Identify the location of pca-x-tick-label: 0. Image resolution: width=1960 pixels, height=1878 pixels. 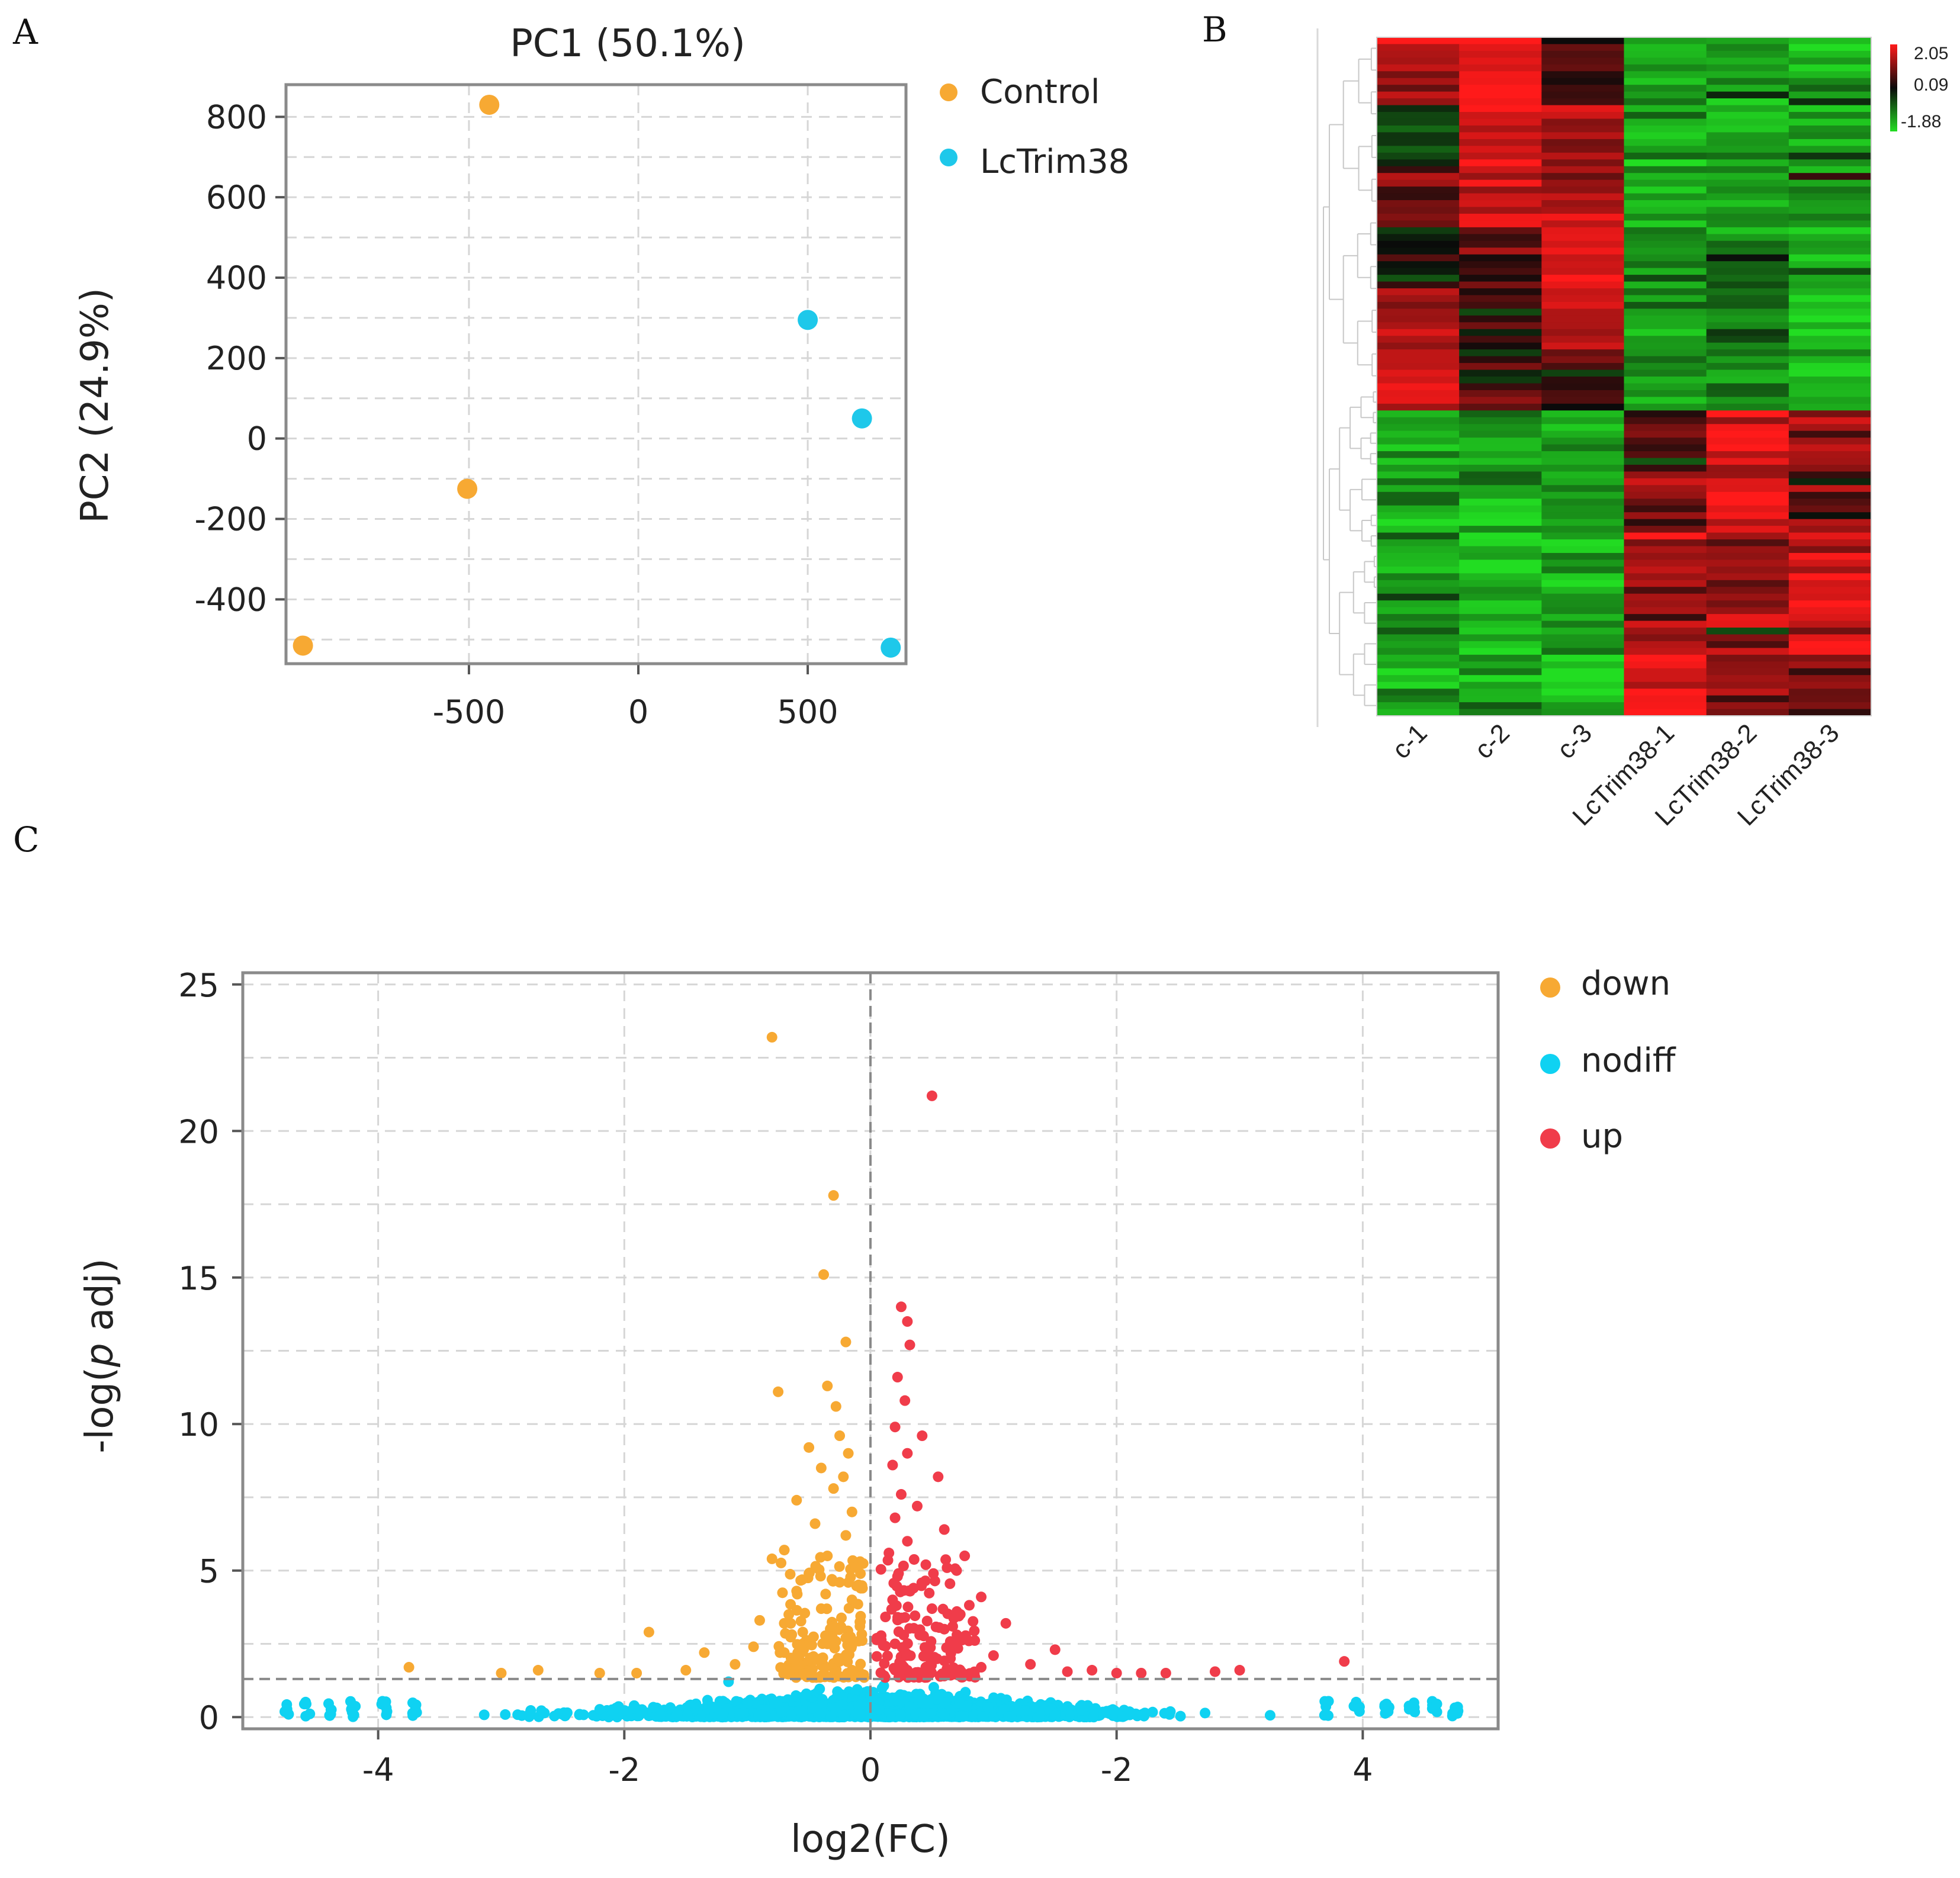
(638, 712).